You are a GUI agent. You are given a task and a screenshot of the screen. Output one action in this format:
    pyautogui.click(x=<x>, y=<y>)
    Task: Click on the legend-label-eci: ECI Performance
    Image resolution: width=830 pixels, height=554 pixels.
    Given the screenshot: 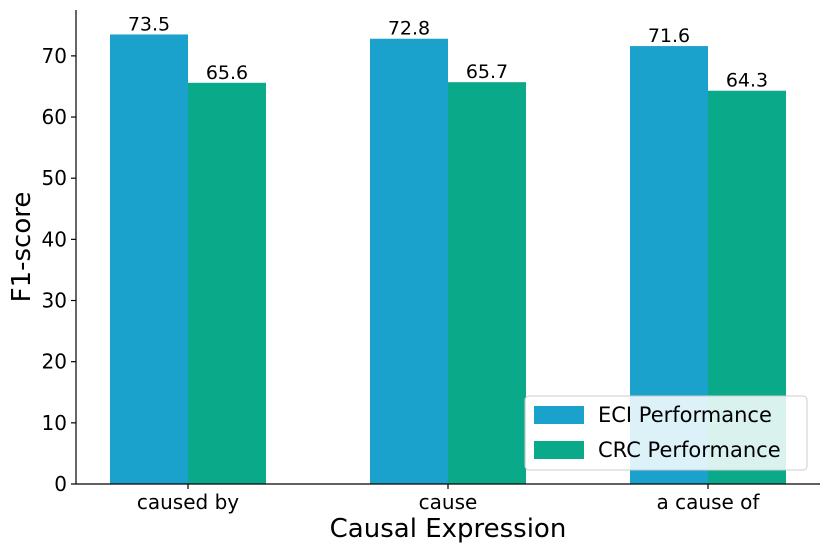 What is the action you would take?
    pyautogui.click(x=685, y=415)
    